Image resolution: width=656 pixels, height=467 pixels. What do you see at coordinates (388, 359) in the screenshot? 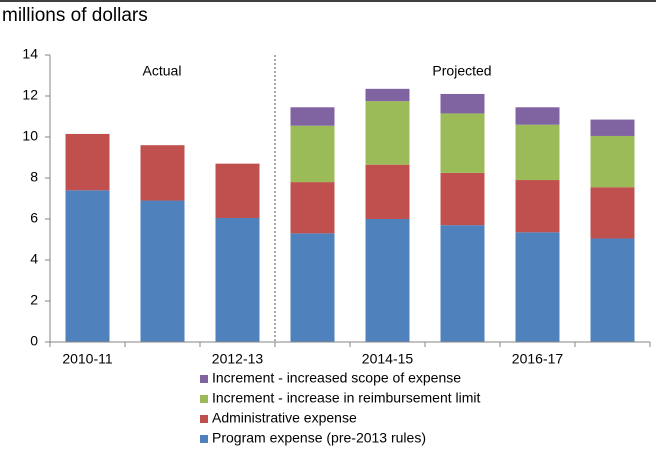
I see `x-tick-label: 2014-15` at bounding box center [388, 359].